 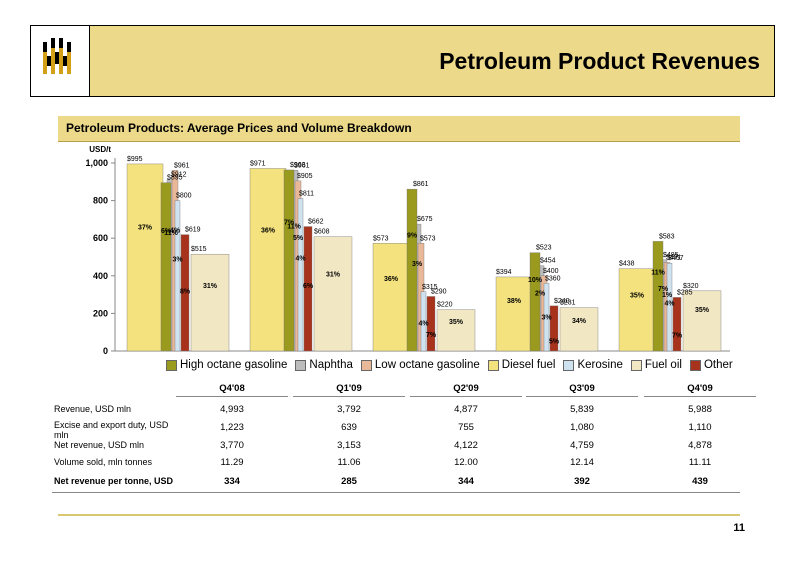 What do you see at coordinates (718, 365) in the screenshot?
I see `legend-label: Other` at bounding box center [718, 365].